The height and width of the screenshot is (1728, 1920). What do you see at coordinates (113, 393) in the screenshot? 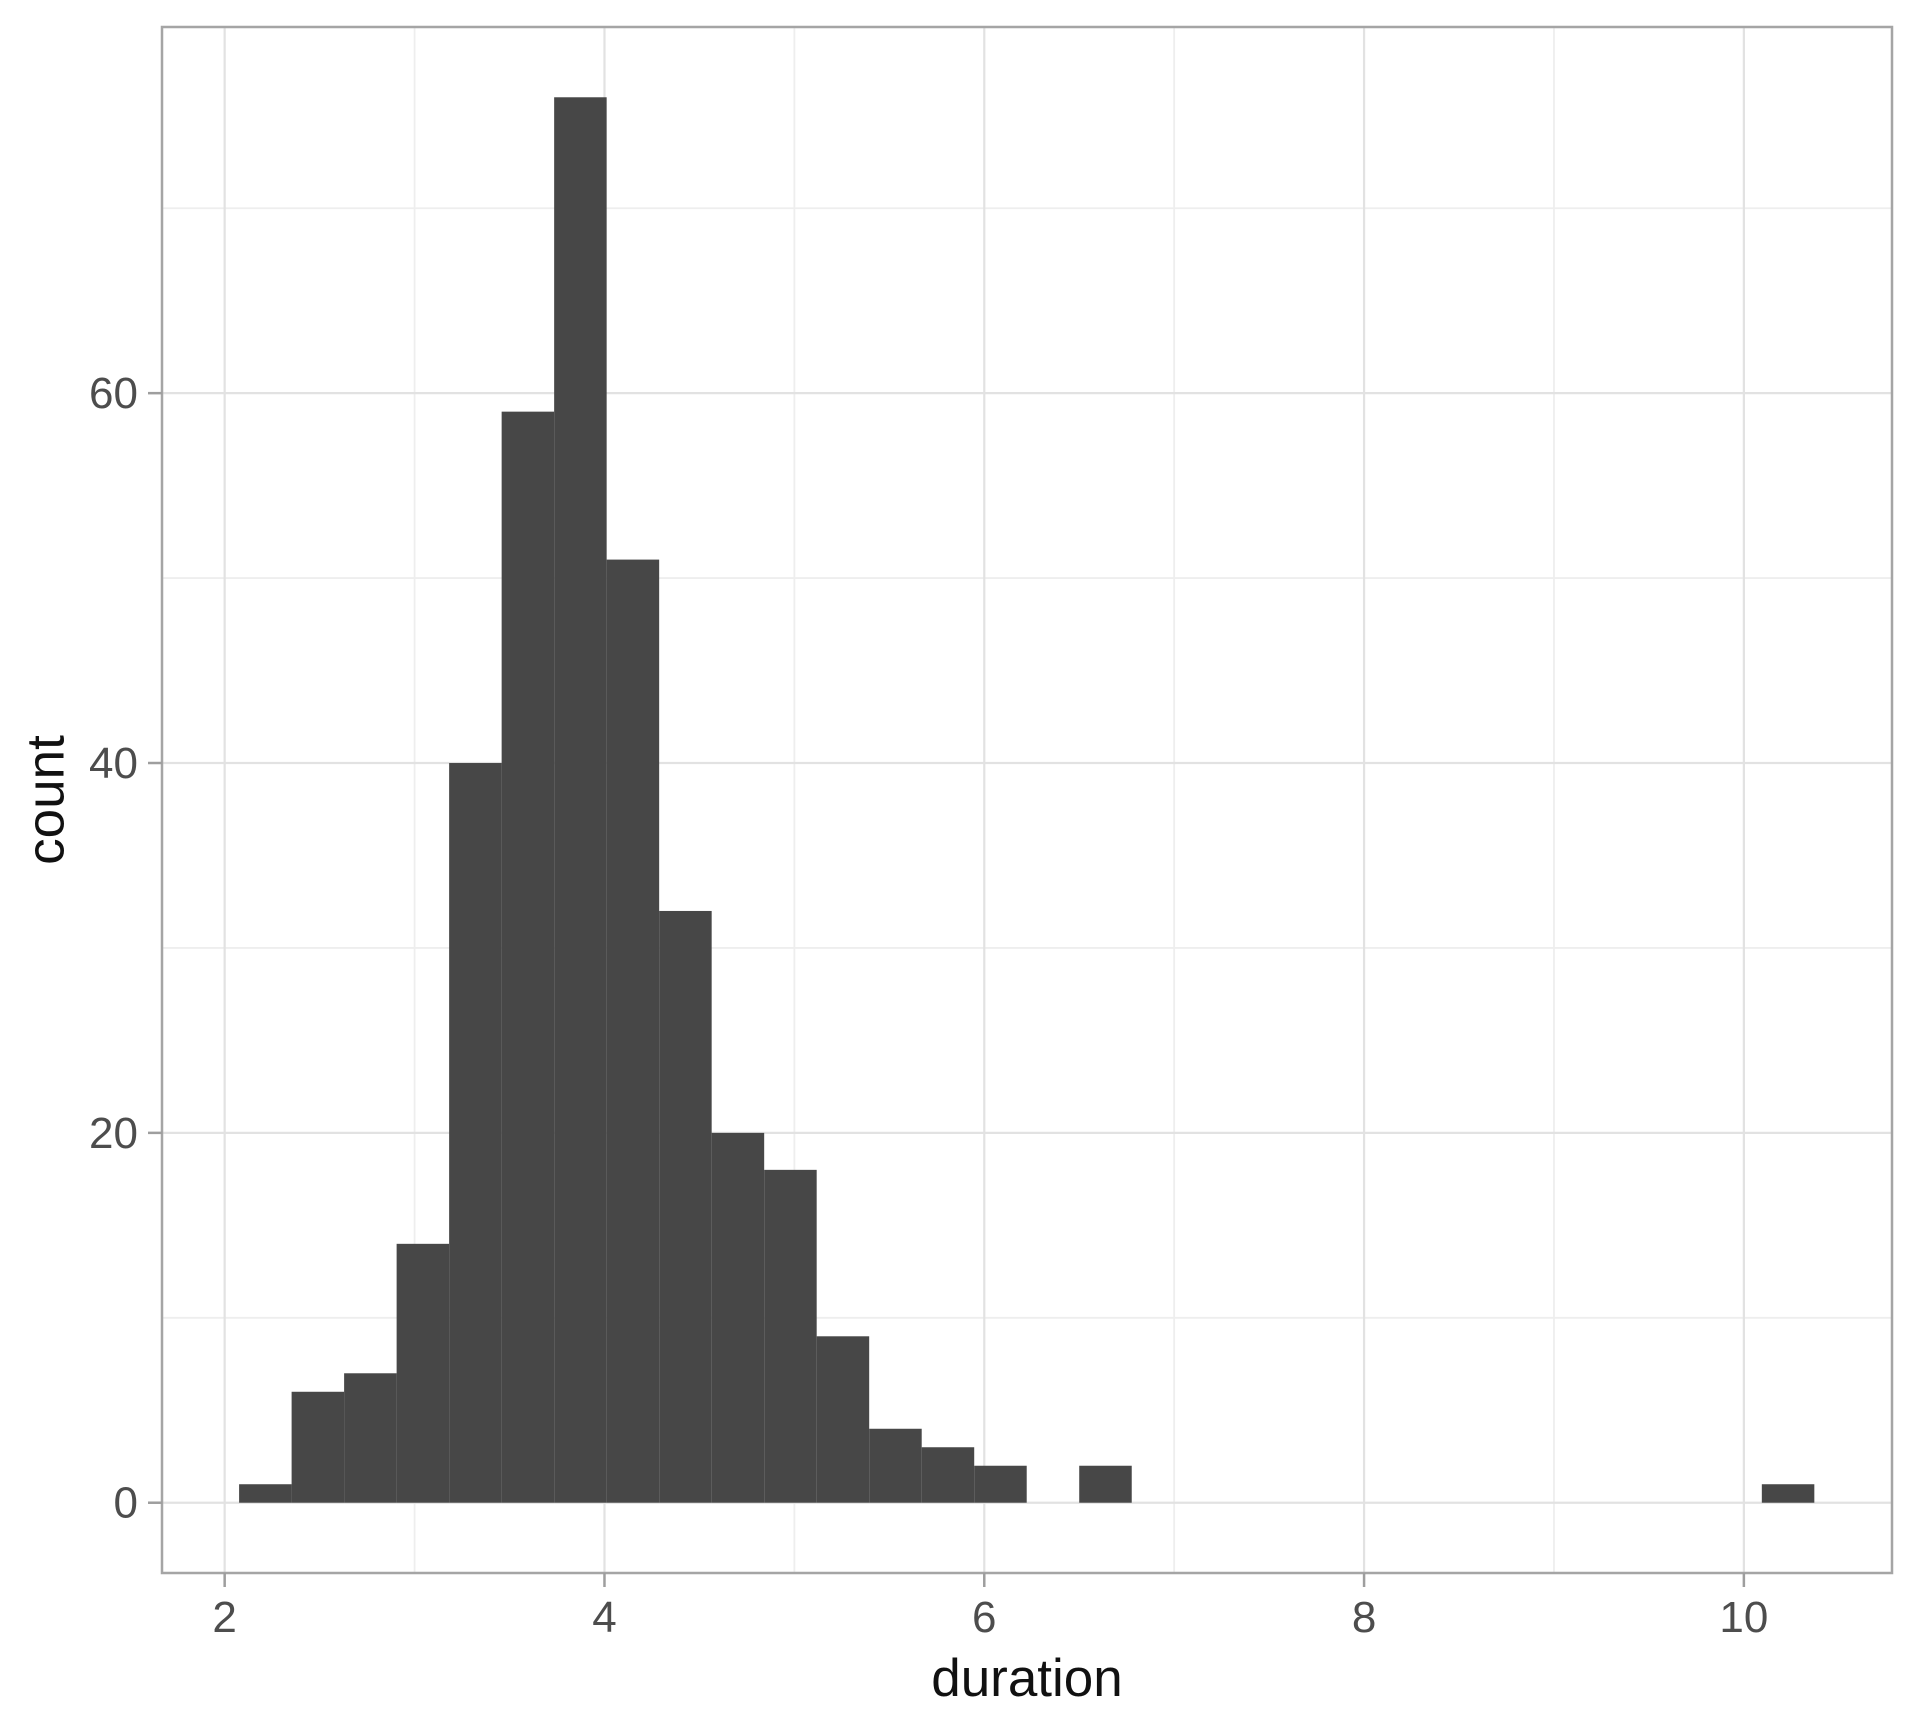
I see `y-tick-label: 60` at bounding box center [113, 393].